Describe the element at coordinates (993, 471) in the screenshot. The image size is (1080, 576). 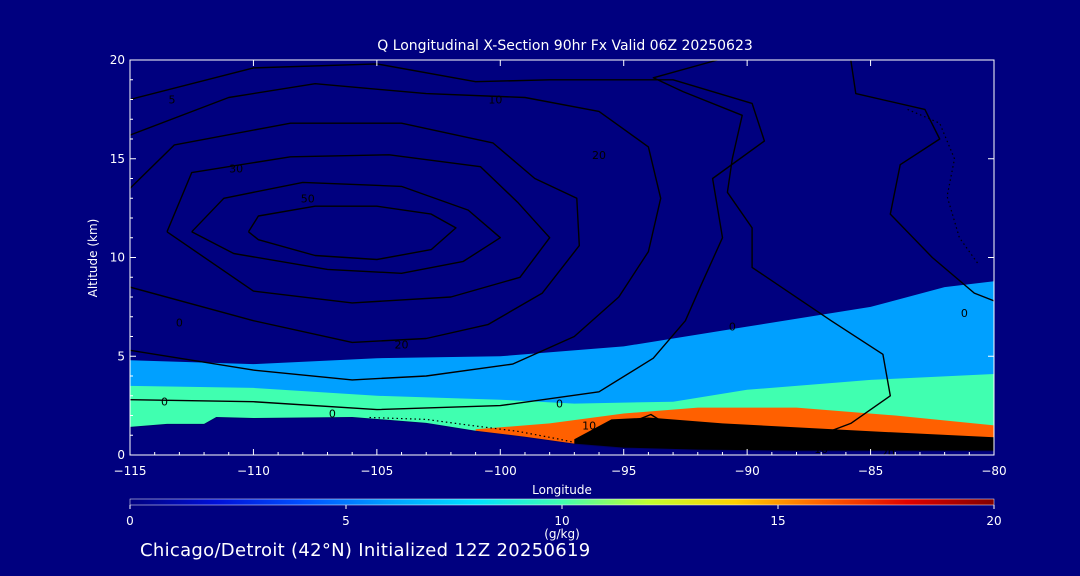
I see `x-tick-label-7: −80` at that location.